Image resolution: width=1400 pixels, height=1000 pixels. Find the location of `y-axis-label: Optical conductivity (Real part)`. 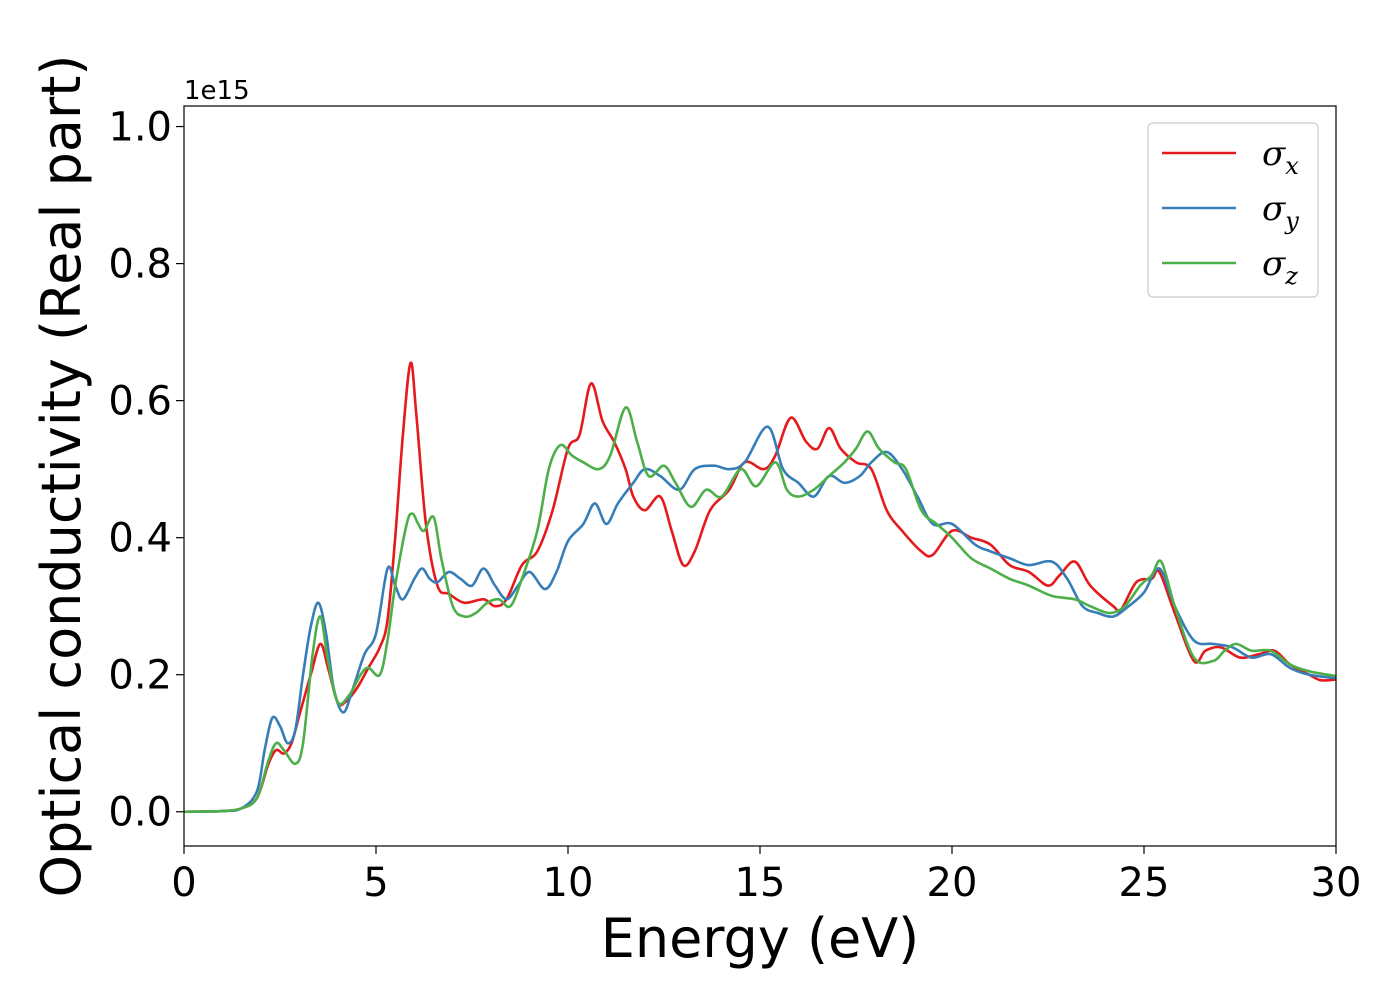

y-axis-label: Optical conductivity (Real part) is located at coordinates (61, 476).